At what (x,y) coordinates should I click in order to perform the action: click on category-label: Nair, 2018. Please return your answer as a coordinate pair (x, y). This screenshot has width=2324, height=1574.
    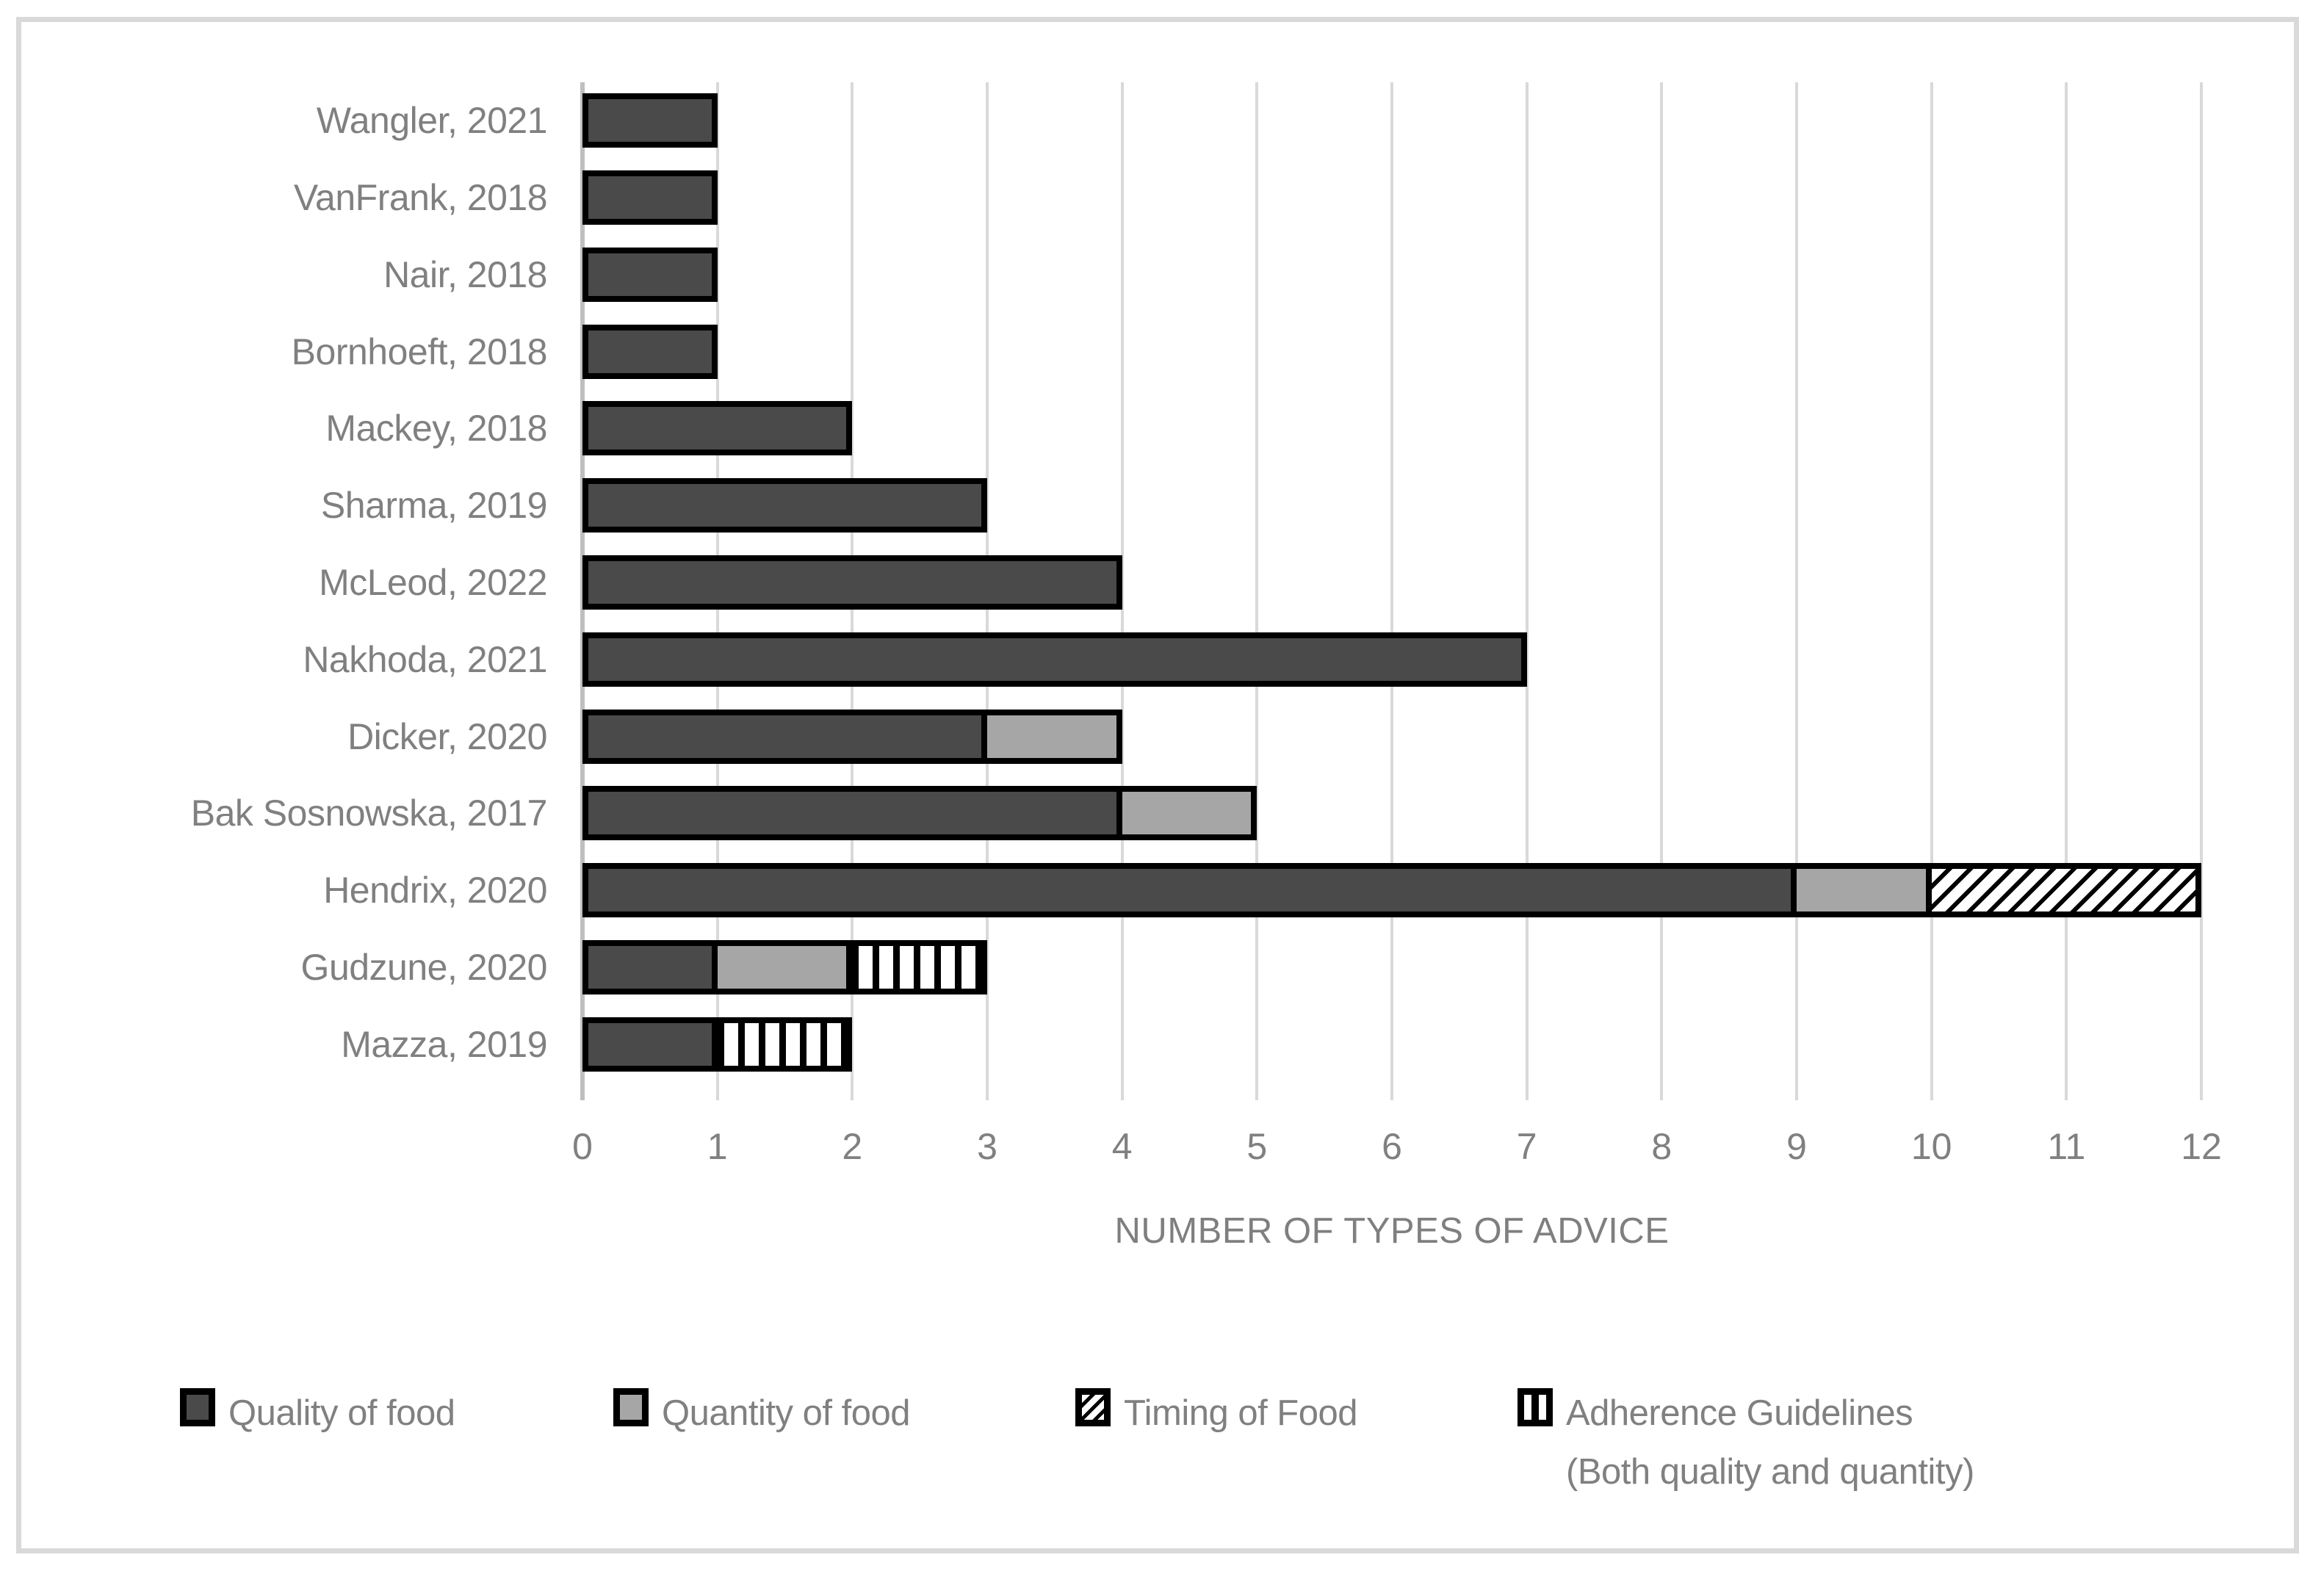
    Looking at the image, I should click on (465, 274).